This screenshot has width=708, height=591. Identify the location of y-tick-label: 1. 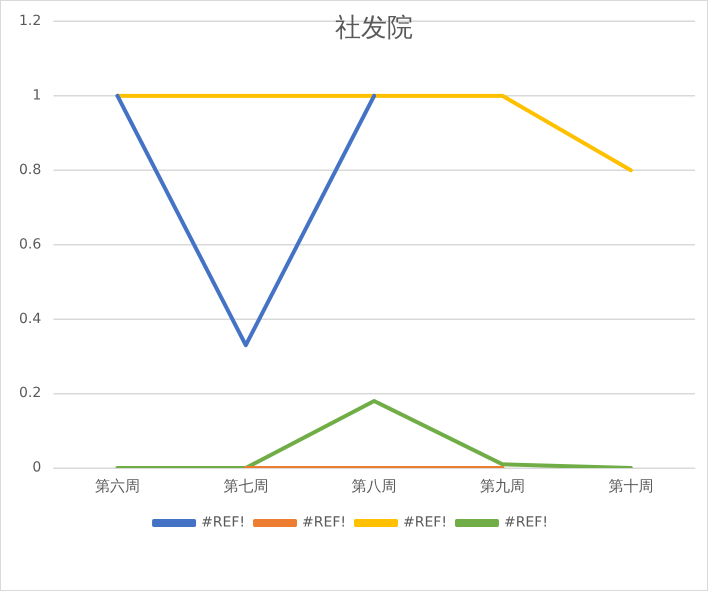
(37, 95).